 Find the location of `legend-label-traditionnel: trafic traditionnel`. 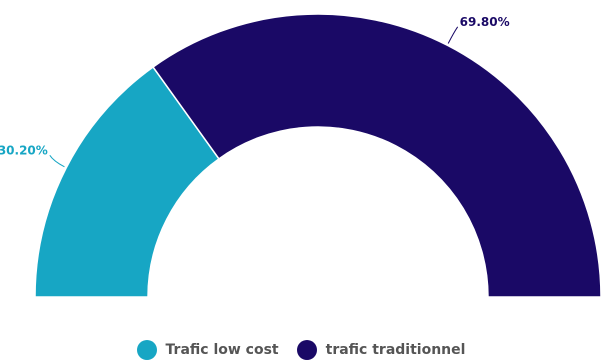

legend-label-traditionnel: trafic traditionnel is located at coordinates (395, 350).